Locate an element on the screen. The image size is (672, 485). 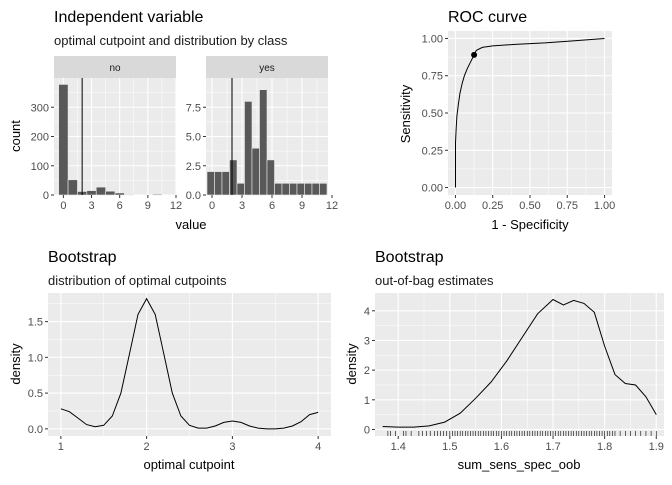
y-tick-label: 1 is located at coordinates (367, 401).